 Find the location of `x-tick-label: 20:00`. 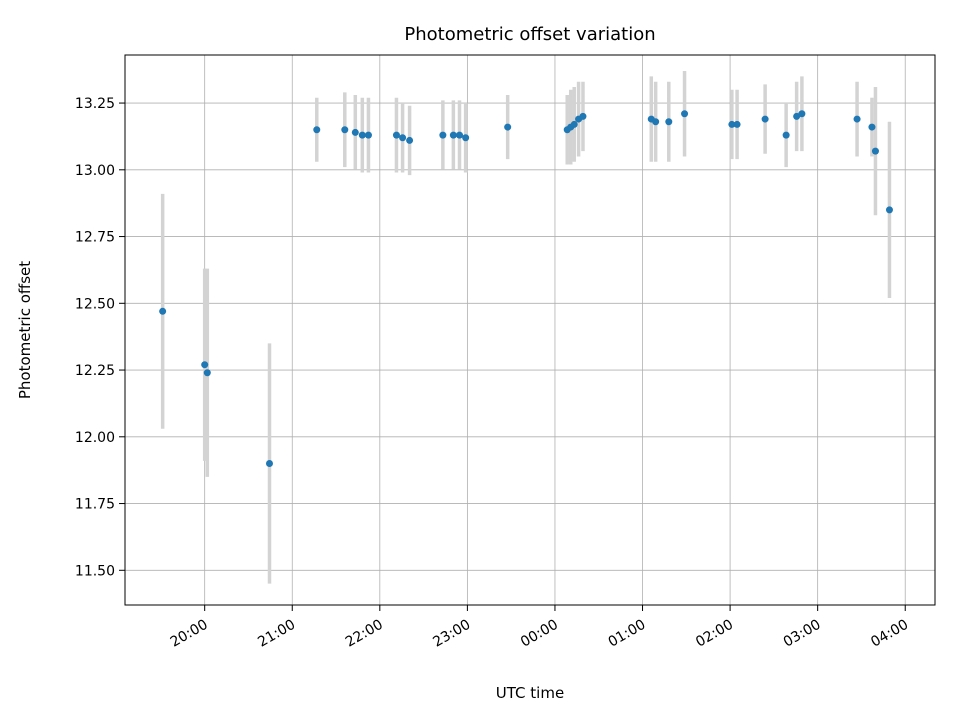

x-tick-label: 20:00 is located at coordinates (189, 634).